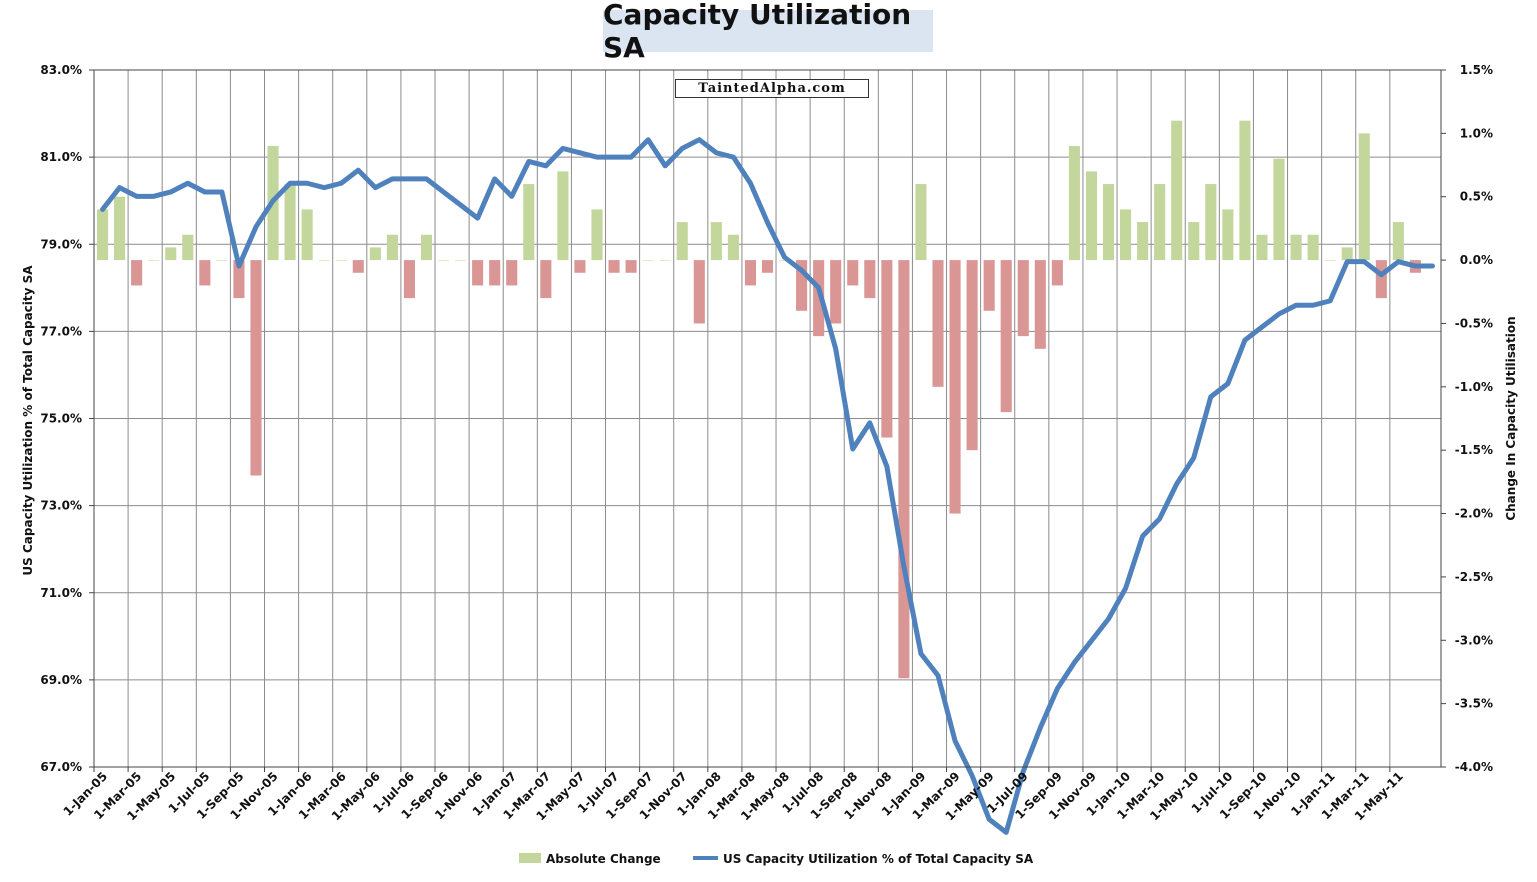  Describe the element at coordinates (61, 419) in the screenshot. I see `y-left-tick-label: 75.0%` at that location.